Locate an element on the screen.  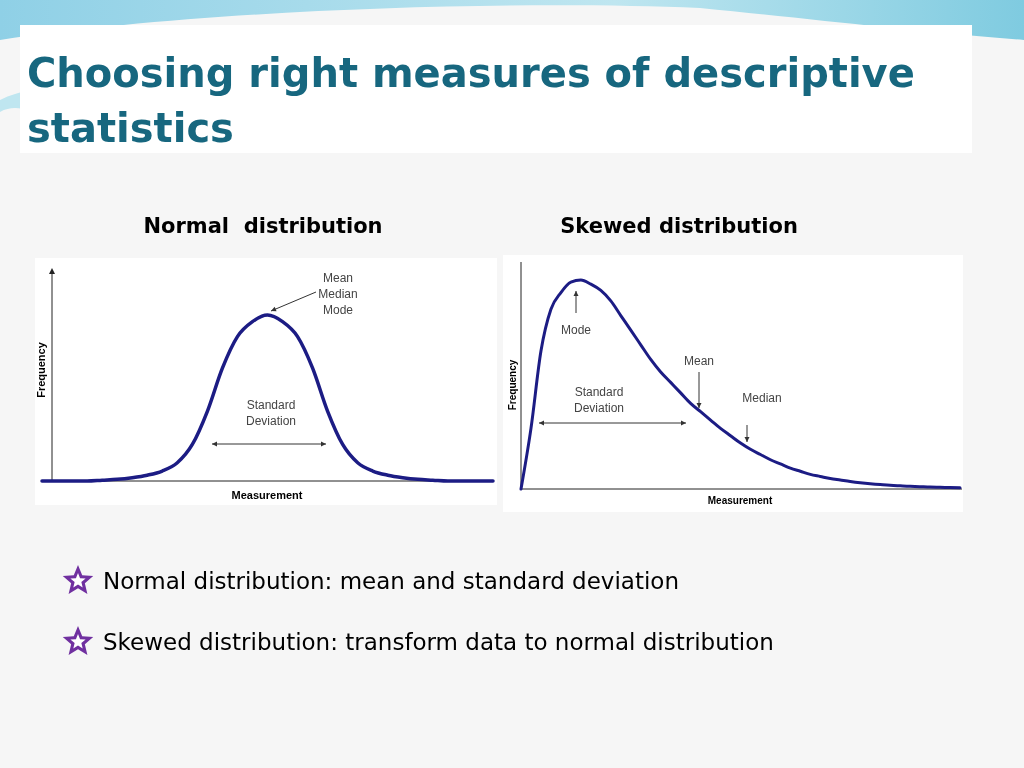
chart-title: Skewed distribution is located at coordinates (679, 226).